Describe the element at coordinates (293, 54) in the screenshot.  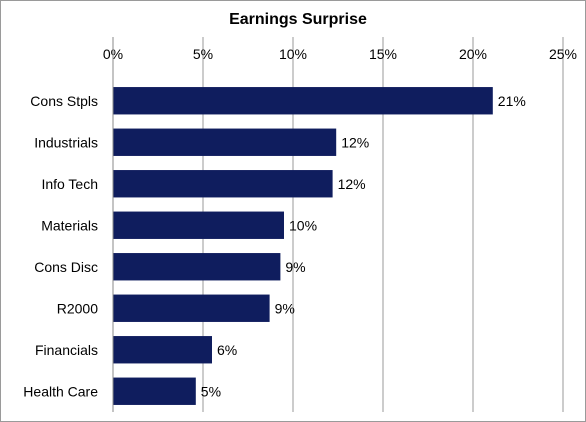
I see `x-tick-label: 10%` at that location.